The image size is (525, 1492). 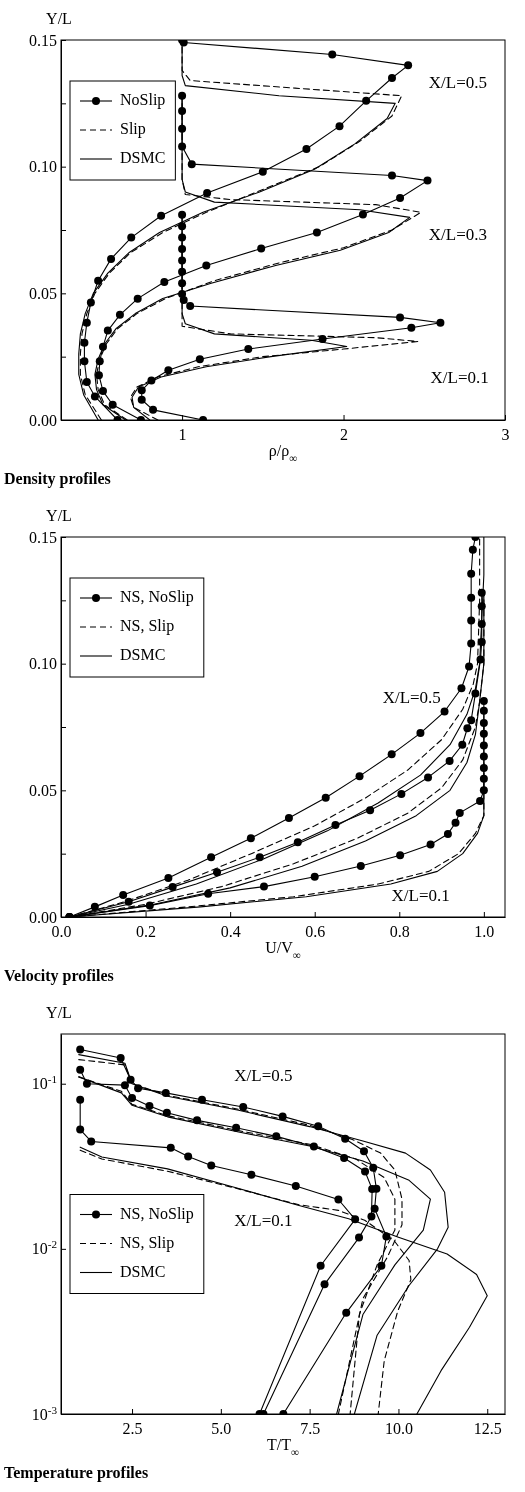 I want to click on x-tick-label: 1, so click(x=182, y=435).